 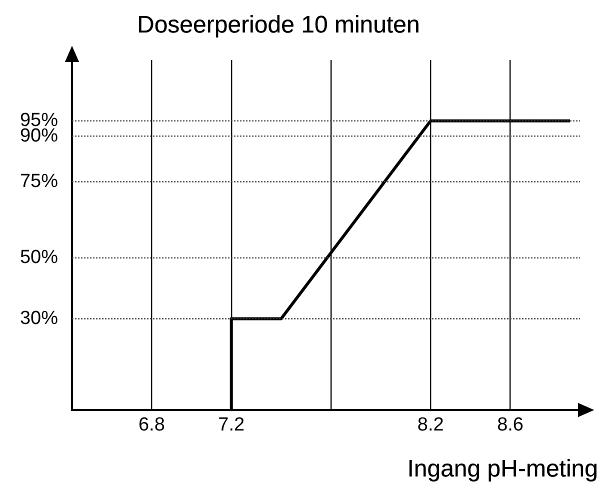 What do you see at coordinates (39, 181) in the screenshot?
I see `y-tick-label: 75%` at bounding box center [39, 181].